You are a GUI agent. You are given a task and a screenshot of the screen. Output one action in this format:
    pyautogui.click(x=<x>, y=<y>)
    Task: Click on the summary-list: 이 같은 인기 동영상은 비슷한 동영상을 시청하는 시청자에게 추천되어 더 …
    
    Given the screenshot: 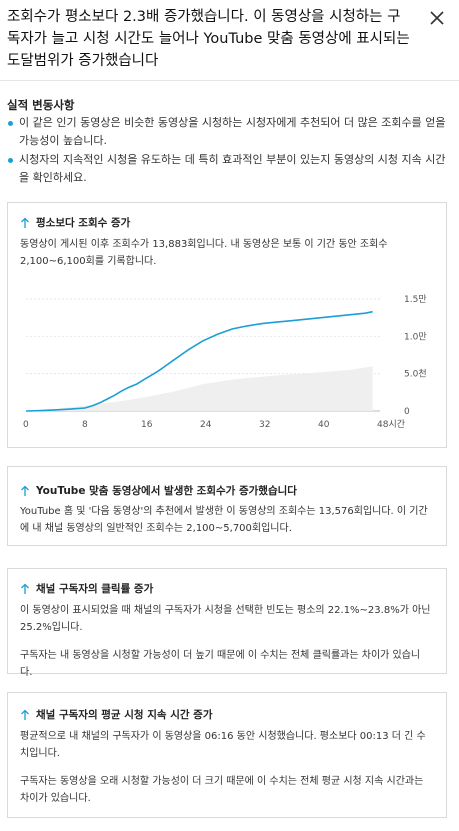 What is the action you would take?
    pyautogui.click(x=227, y=151)
    